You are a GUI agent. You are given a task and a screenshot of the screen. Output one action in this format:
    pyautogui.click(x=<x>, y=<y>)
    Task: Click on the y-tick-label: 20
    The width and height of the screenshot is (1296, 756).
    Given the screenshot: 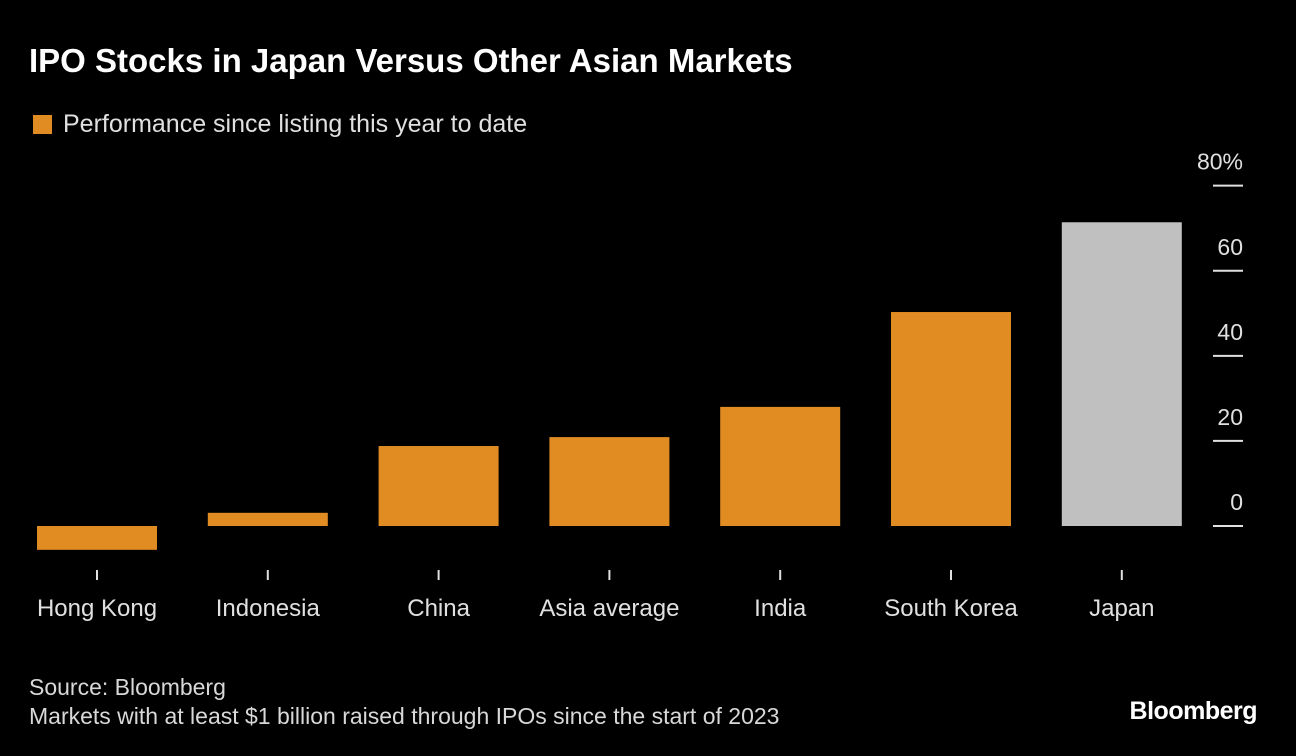 What is the action you would take?
    pyautogui.click(x=1230, y=417)
    